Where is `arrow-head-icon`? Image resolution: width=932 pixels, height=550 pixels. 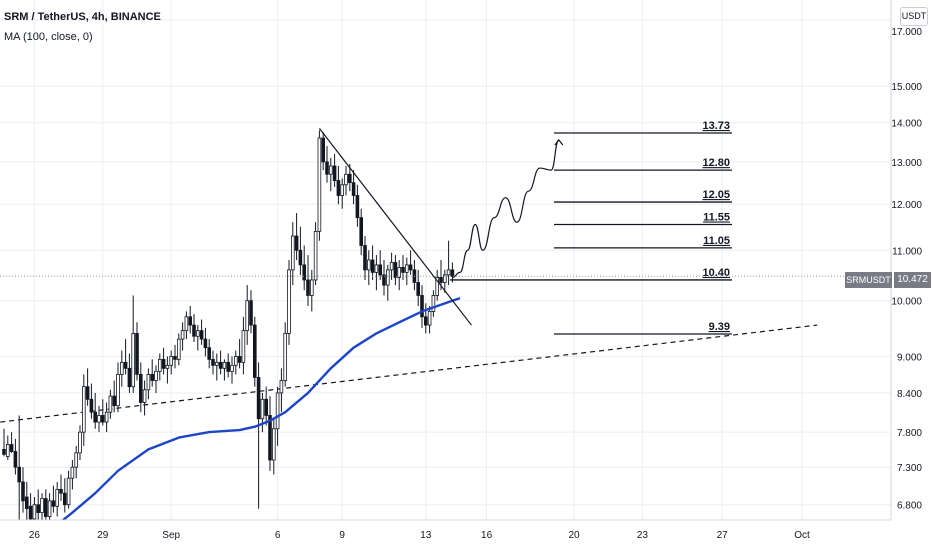
arrow-head-icon is located at coordinates (559, 142).